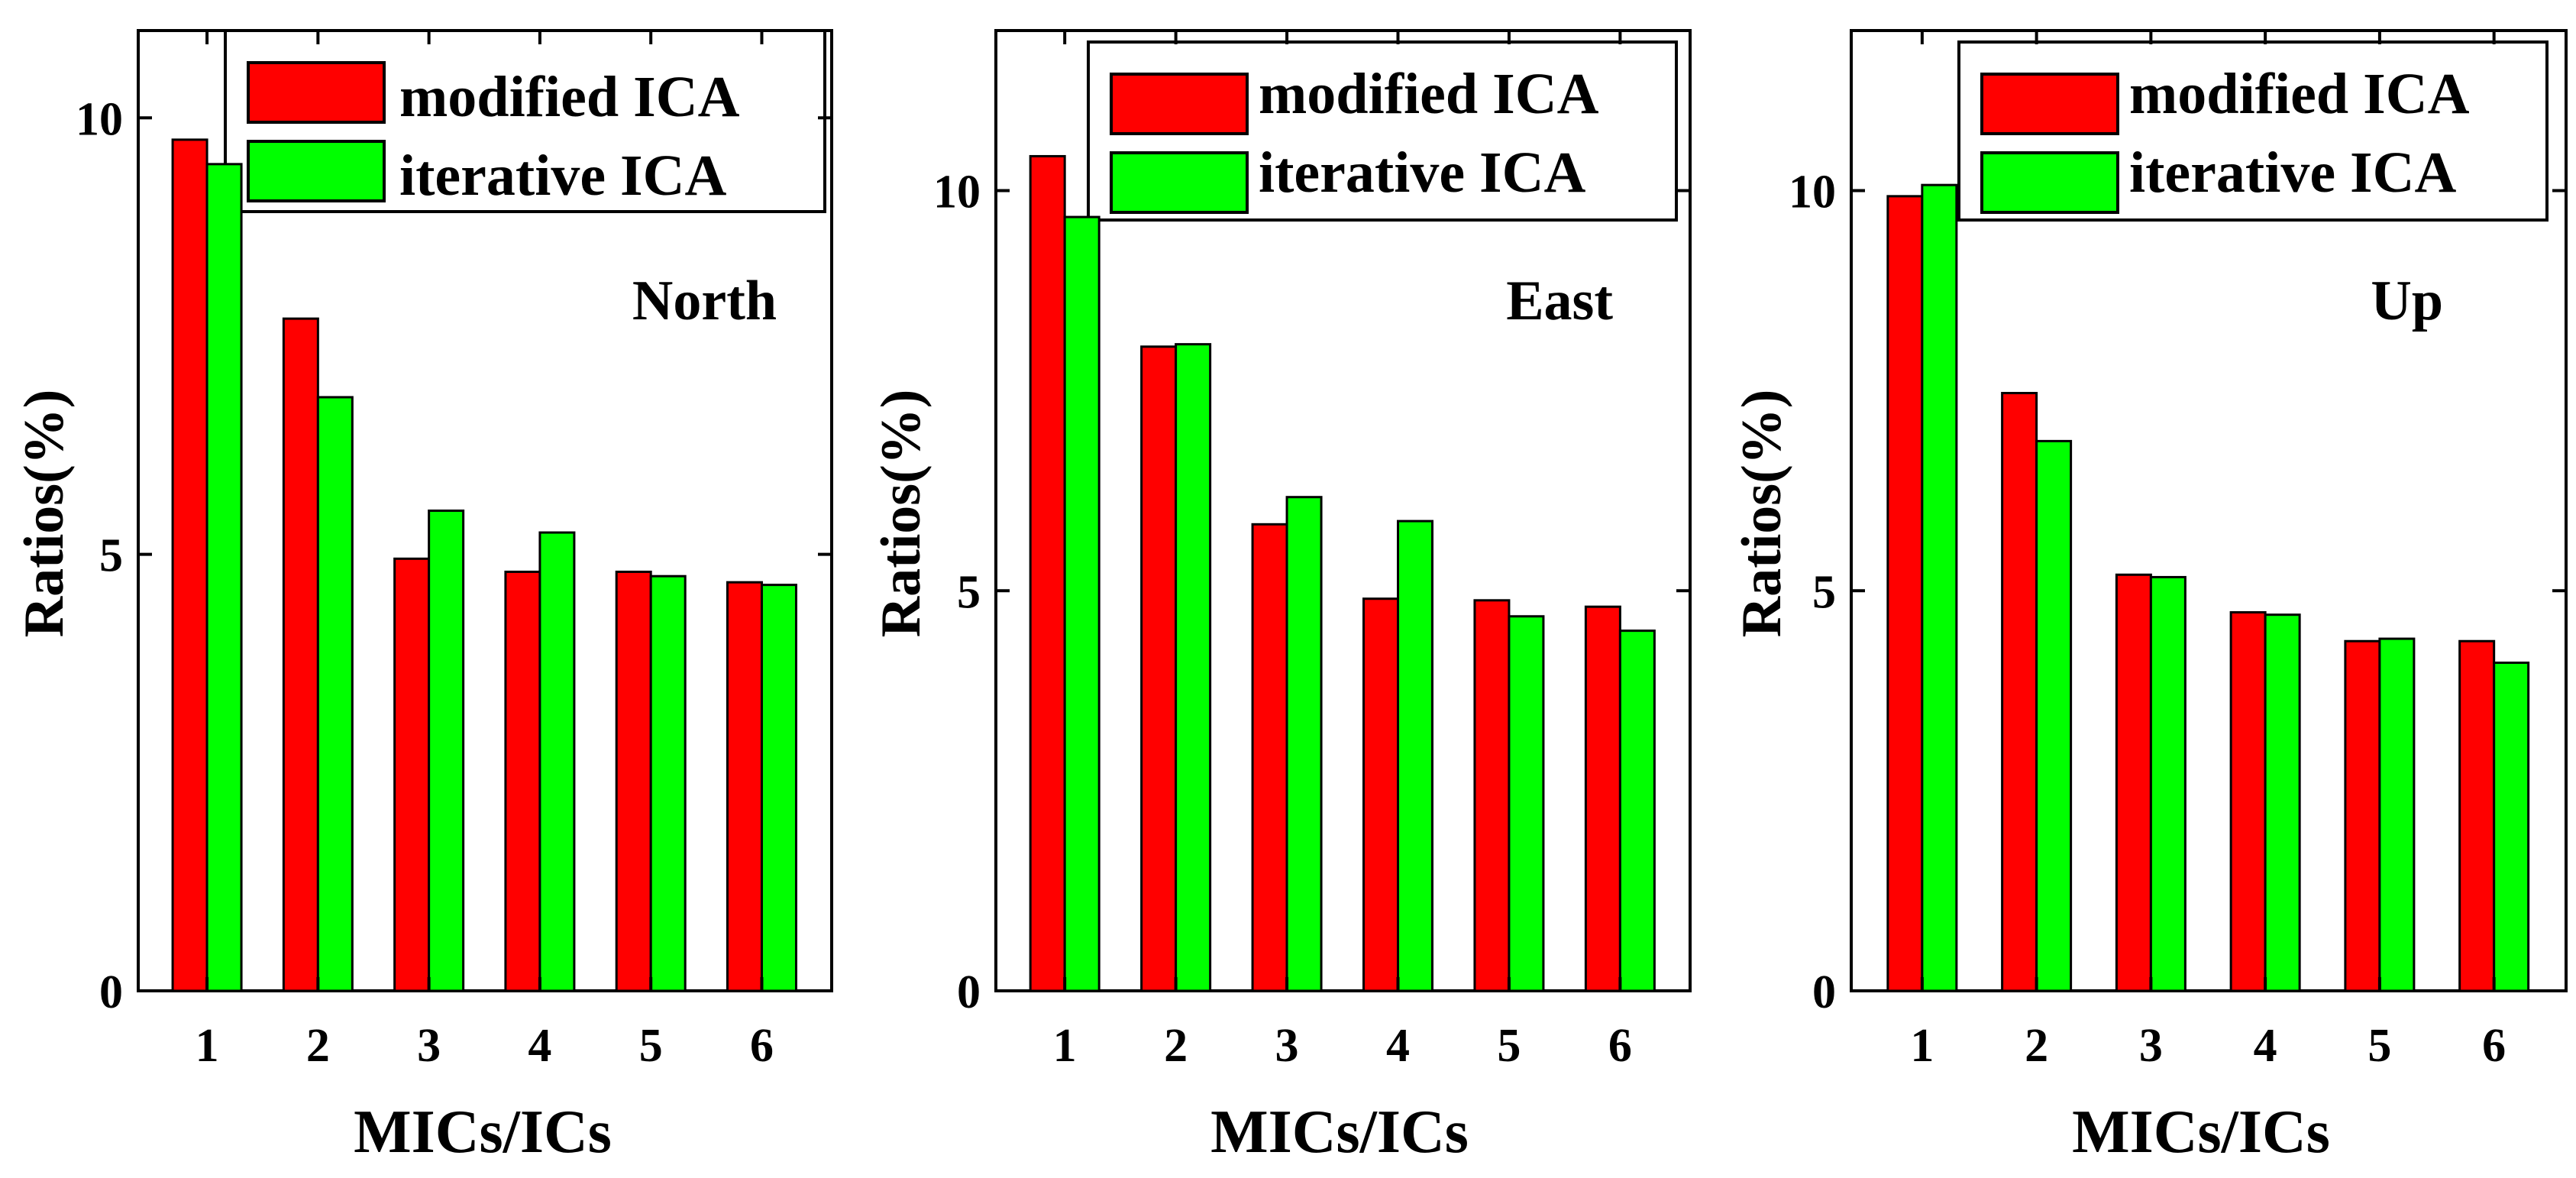 This screenshot has height=1178, width=2576. What do you see at coordinates (704, 301) in the screenshot?
I see `panel-label-north: North` at bounding box center [704, 301].